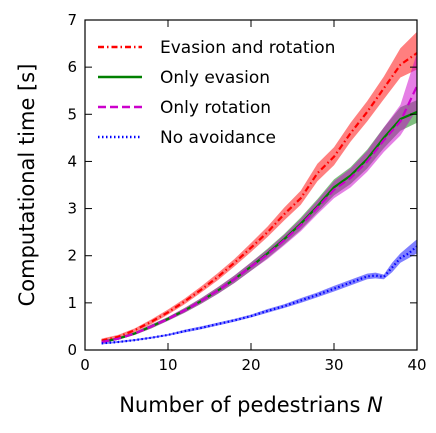 This screenshot has width=436, height=433. What do you see at coordinates (416, 365) in the screenshot?
I see `x-tick-label: 40` at bounding box center [416, 365].